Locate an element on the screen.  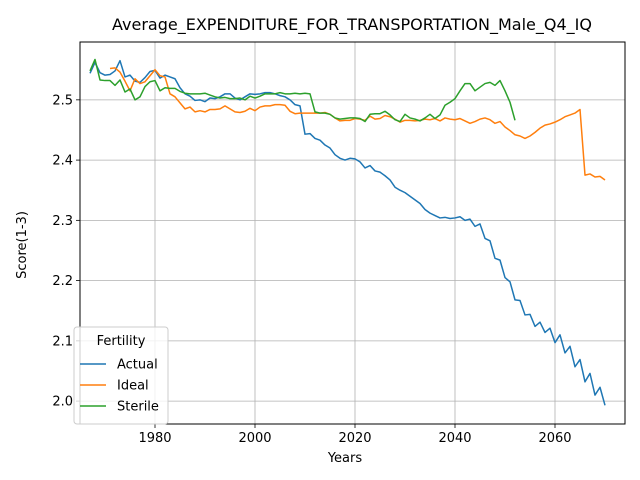
y-tick-label: 2.3 is located at coordinates (62, 221).